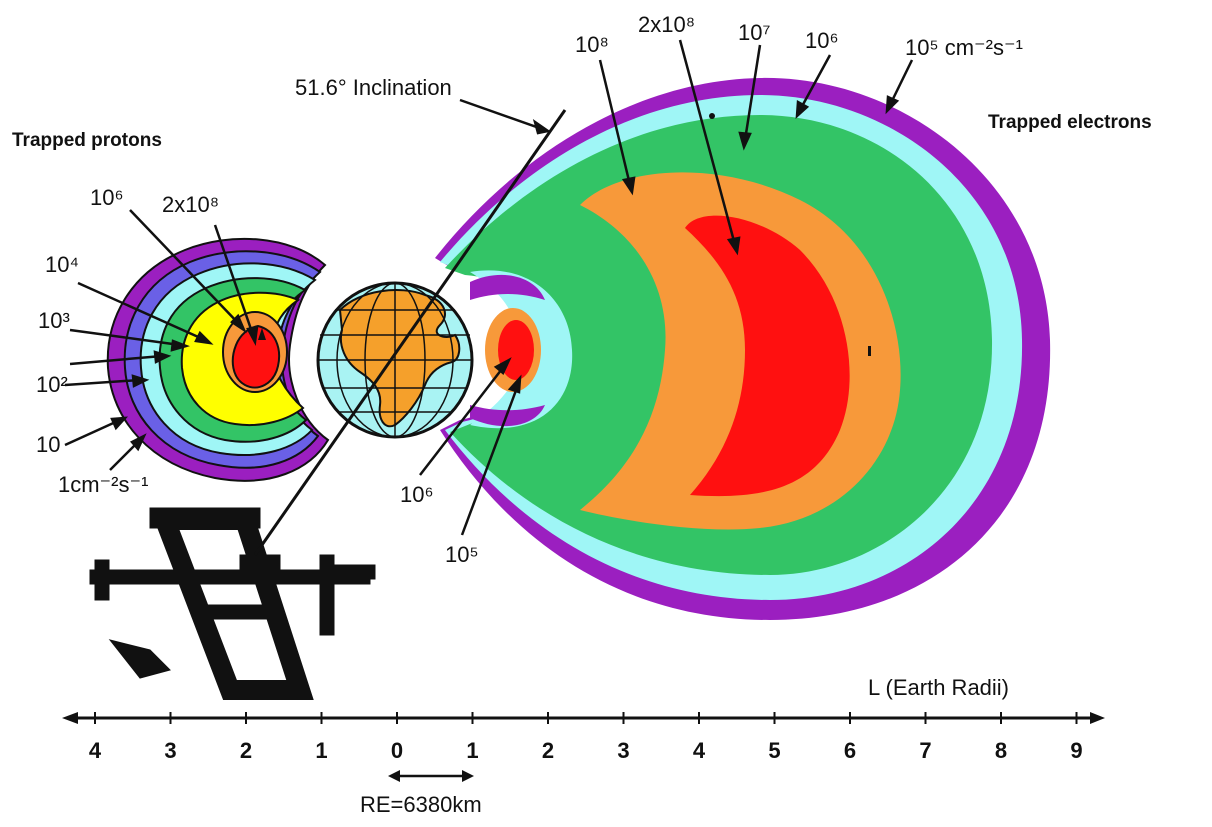  What do you see at coordinates (421, 804) in the screenshot?
I see `earth-radius-label: RE=6380km` at bounding box center [421, 804].